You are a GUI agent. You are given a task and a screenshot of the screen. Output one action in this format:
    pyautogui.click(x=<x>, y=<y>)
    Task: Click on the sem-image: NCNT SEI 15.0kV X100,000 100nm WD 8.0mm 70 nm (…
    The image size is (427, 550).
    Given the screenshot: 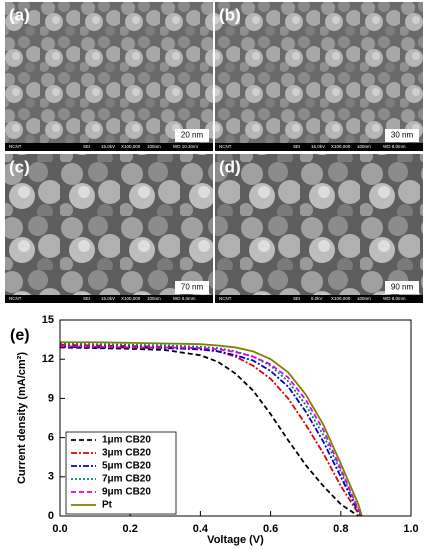 What is the action you would take?
    pyautogui.click(x=109, y=228)
    